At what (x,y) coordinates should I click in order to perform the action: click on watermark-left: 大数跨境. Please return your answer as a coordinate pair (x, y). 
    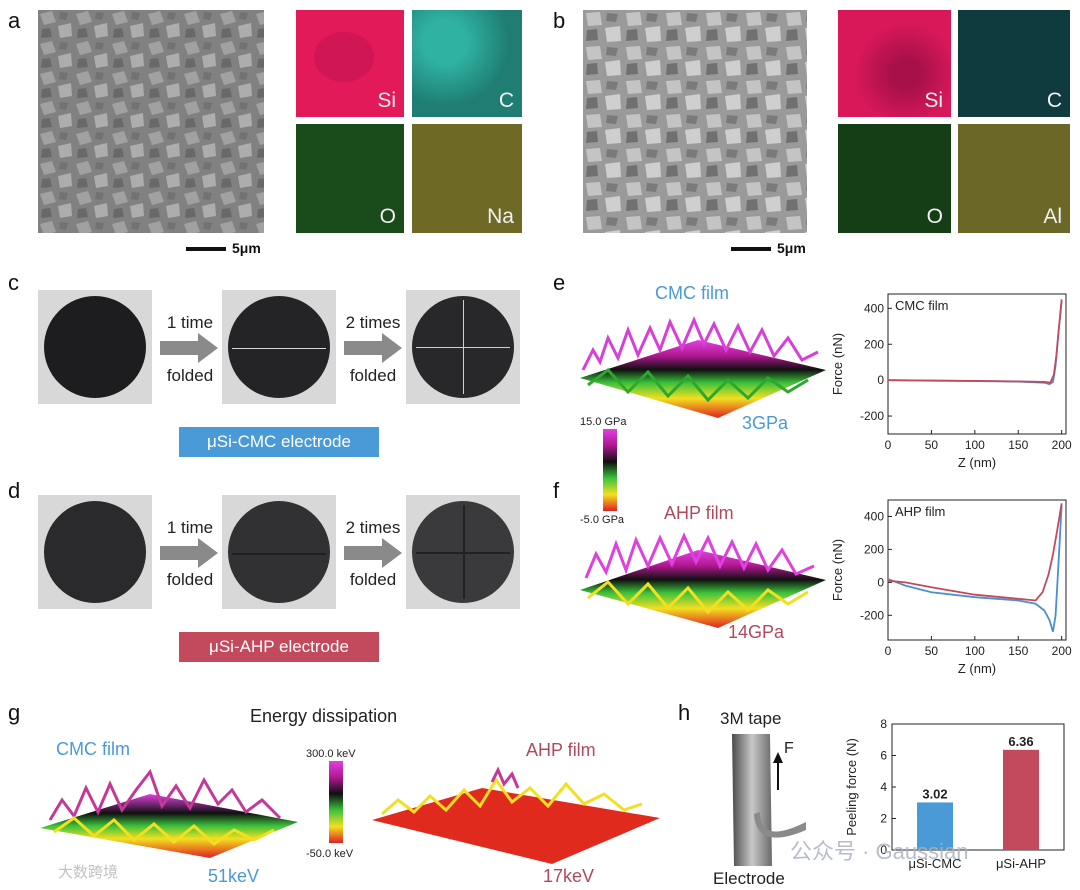
    Looking at the image, I should click on (88, 872).